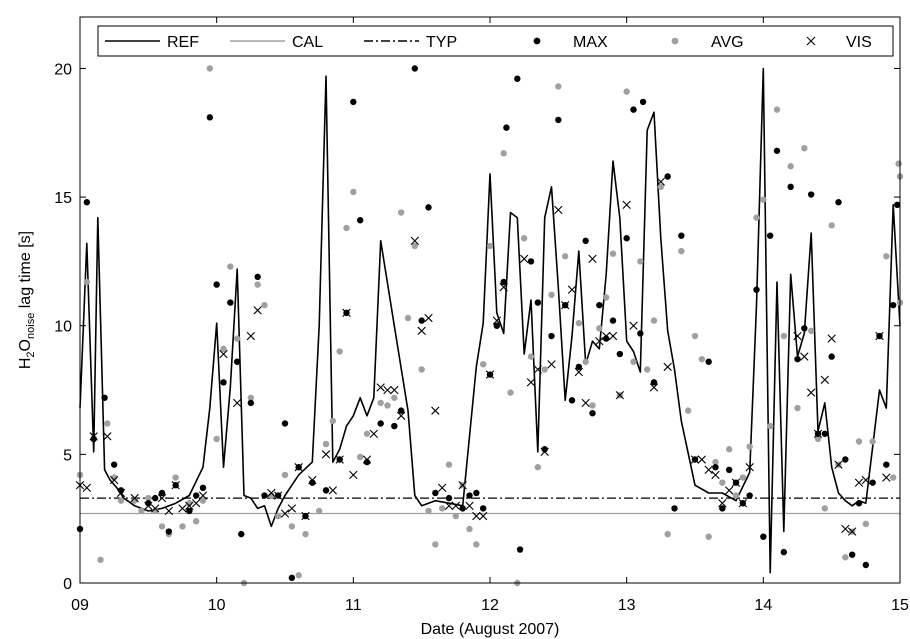 The image size is (910, 639). Describe the element at coordinates (537, 41) in the screenshot. I see `legend-swatch-max` at that location.